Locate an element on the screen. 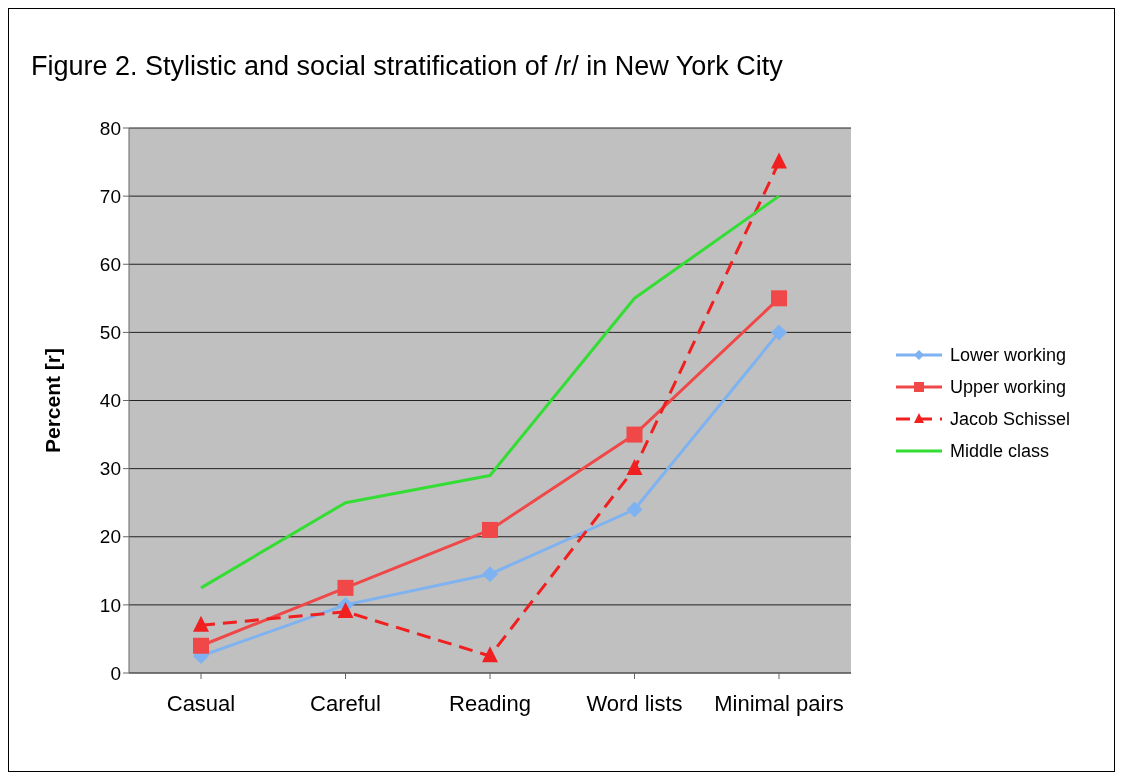 The image size is (1123, 780). y-tick-label: 60 is located at coordinates (110, 264).